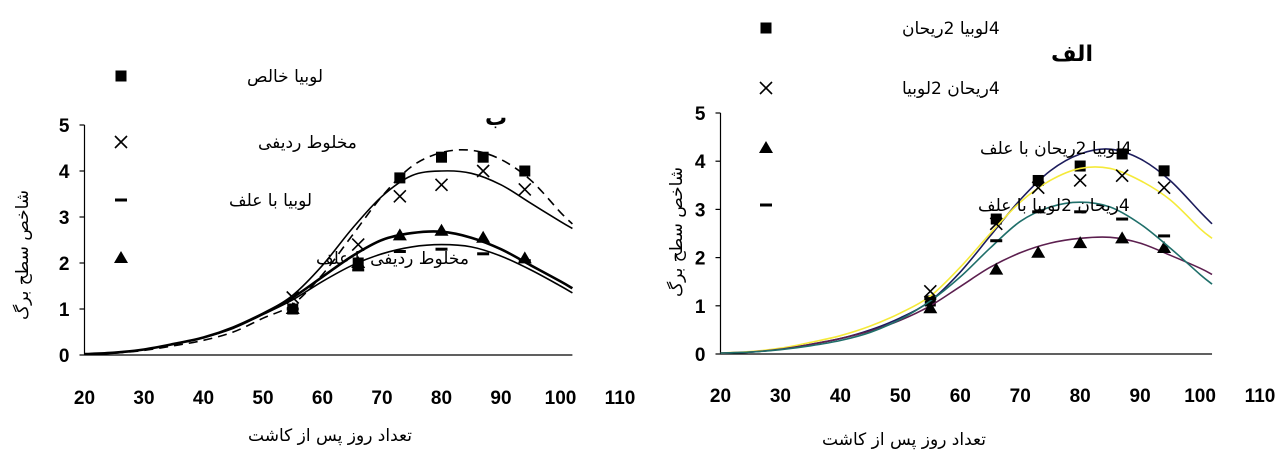 This screenshot has height=452, width=1281. What do you see at coordinates (392, 259) in the screenshot?
I see `legend-label: مخلوط ردیفی با علف` at bounding box center [392, 259].